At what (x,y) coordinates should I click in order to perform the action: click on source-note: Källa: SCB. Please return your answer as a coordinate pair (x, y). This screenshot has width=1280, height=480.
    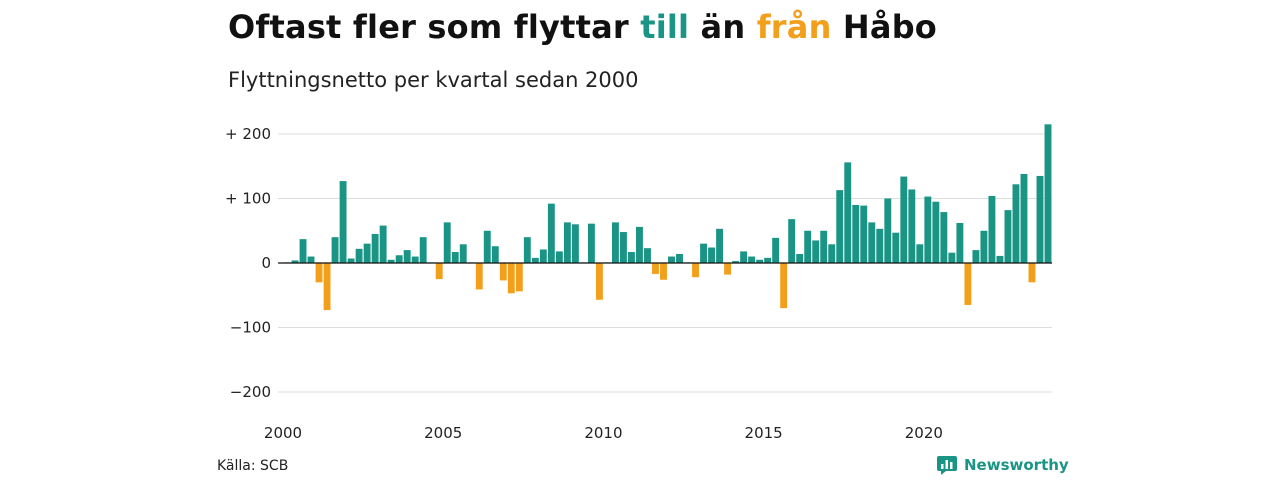
    Looking at the image, I should click on (253, 466).